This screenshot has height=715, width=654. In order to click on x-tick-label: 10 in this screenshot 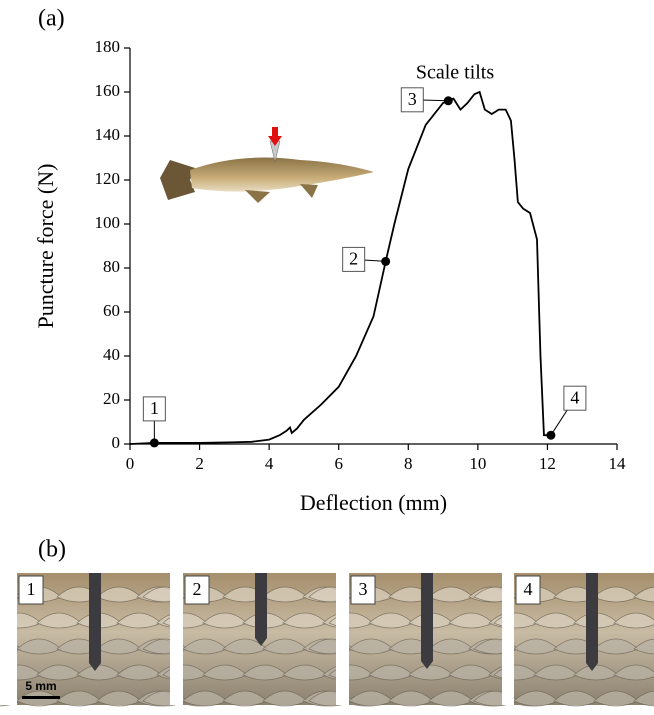, I will do `click(477, 463)`.